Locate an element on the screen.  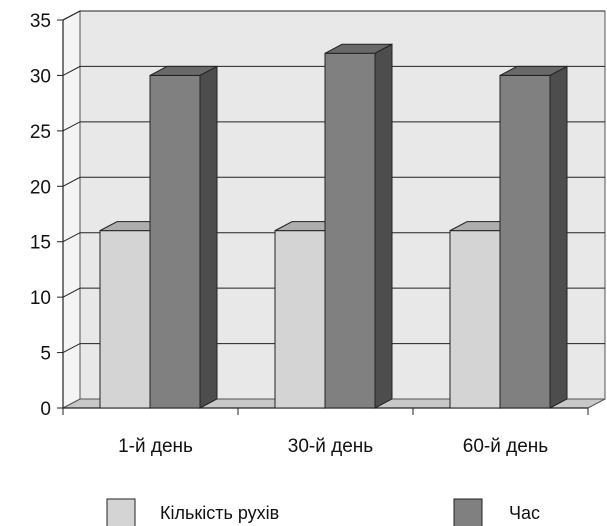
legend-item: Час is located at coordinates (496, 512).